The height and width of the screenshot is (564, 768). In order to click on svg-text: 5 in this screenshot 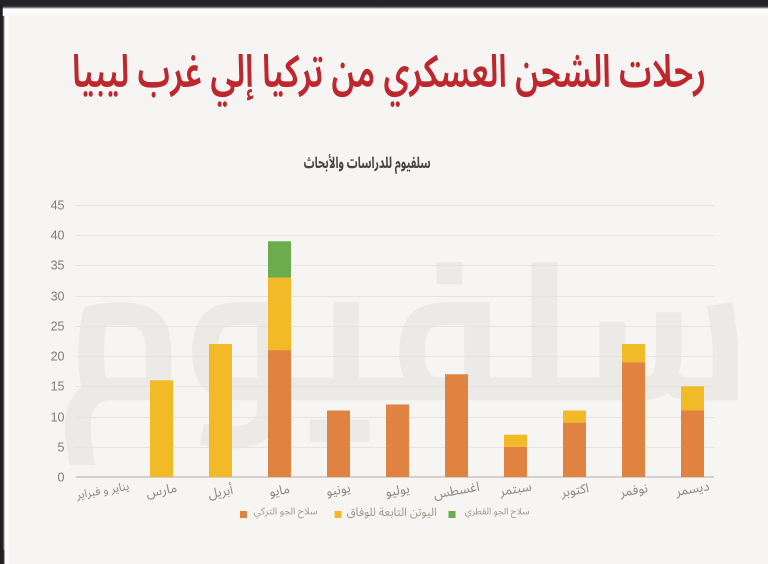, I will do `click(61, 447)`.